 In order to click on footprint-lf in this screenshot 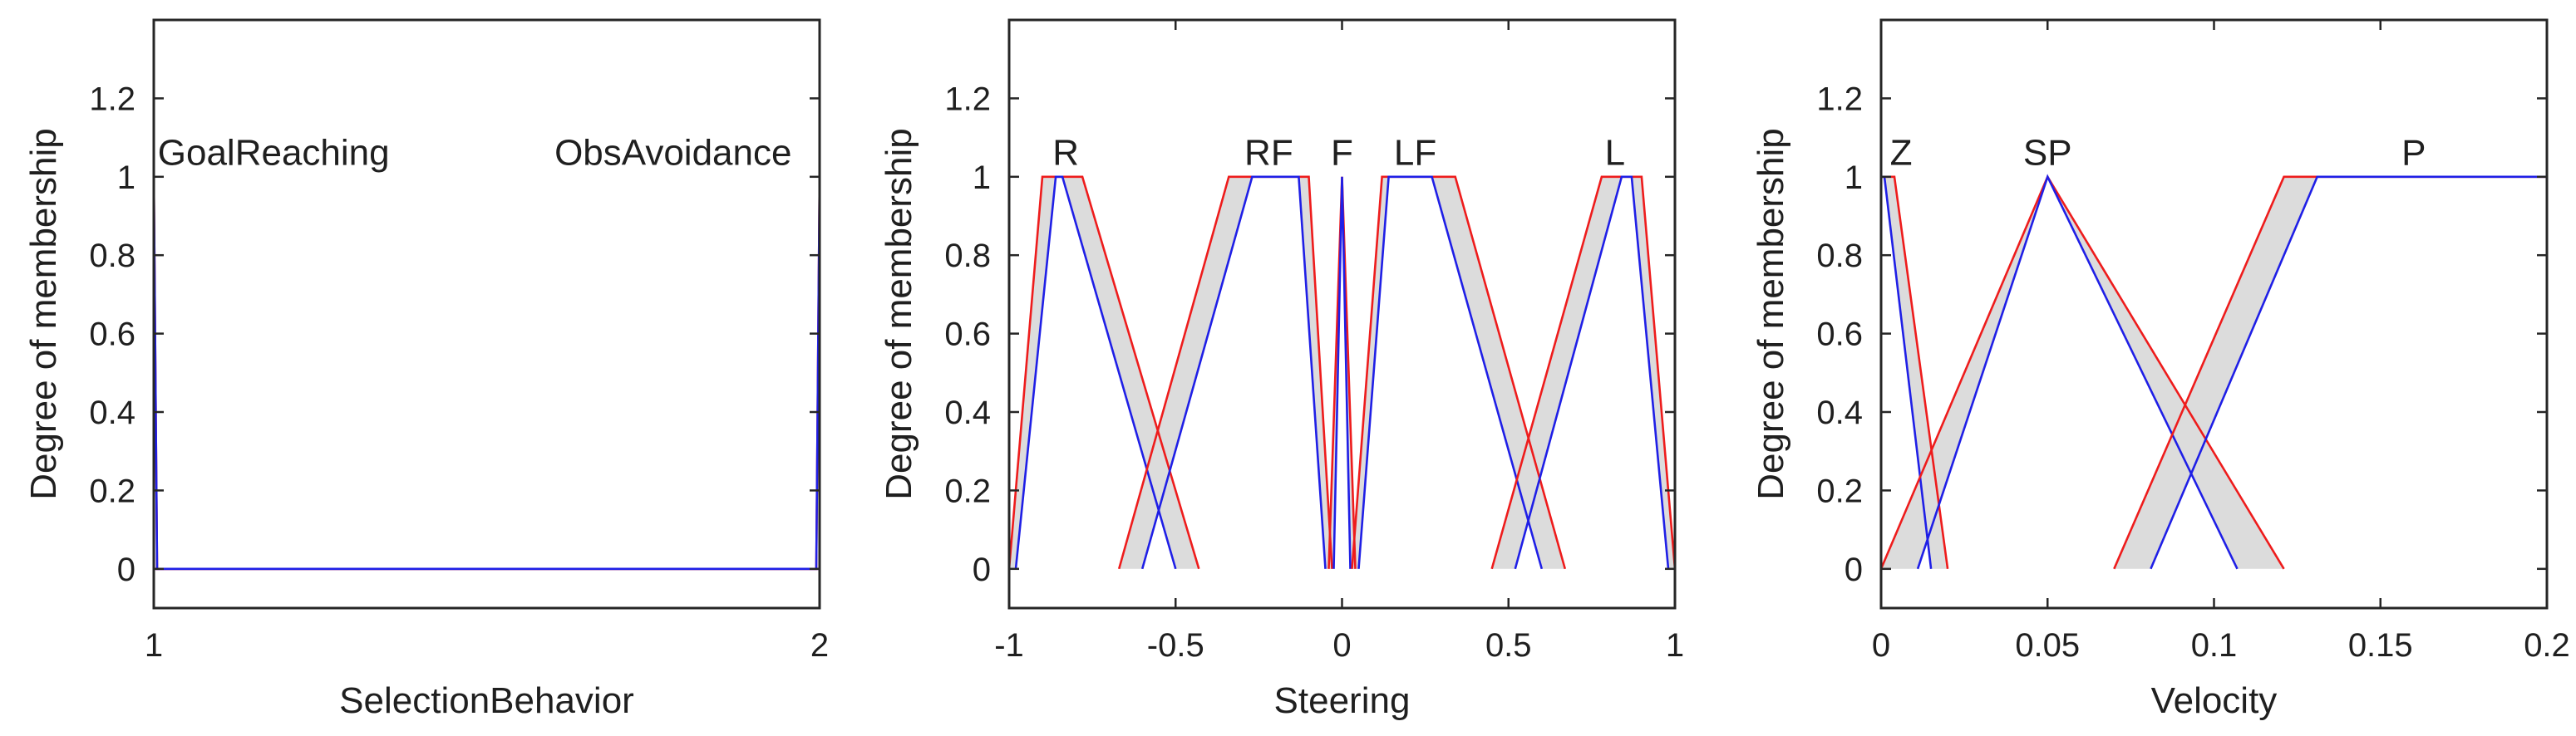, I will do `click(1458, 372)`.